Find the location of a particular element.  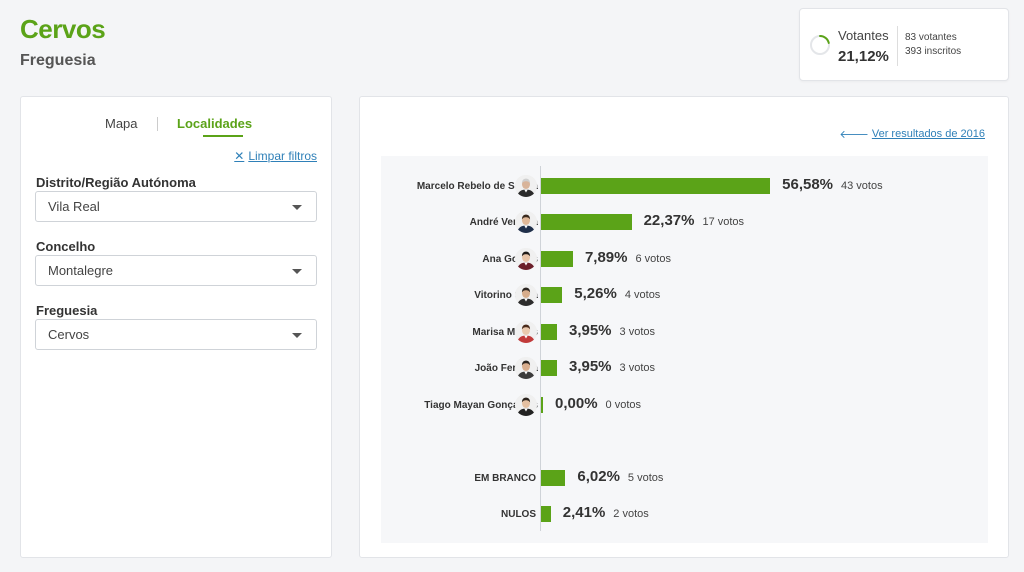

previous-results-label: Ver resultados de 2016 is located at coordinates (928, 134).